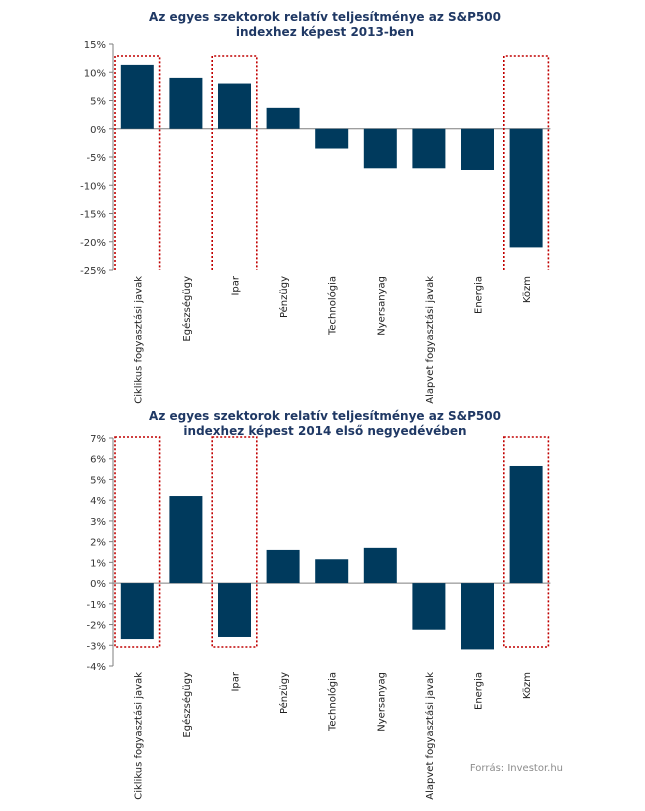  Describe the element at coordinates (98, 563) in the screenshot. I see `y-tick-label: 1%` at that location.